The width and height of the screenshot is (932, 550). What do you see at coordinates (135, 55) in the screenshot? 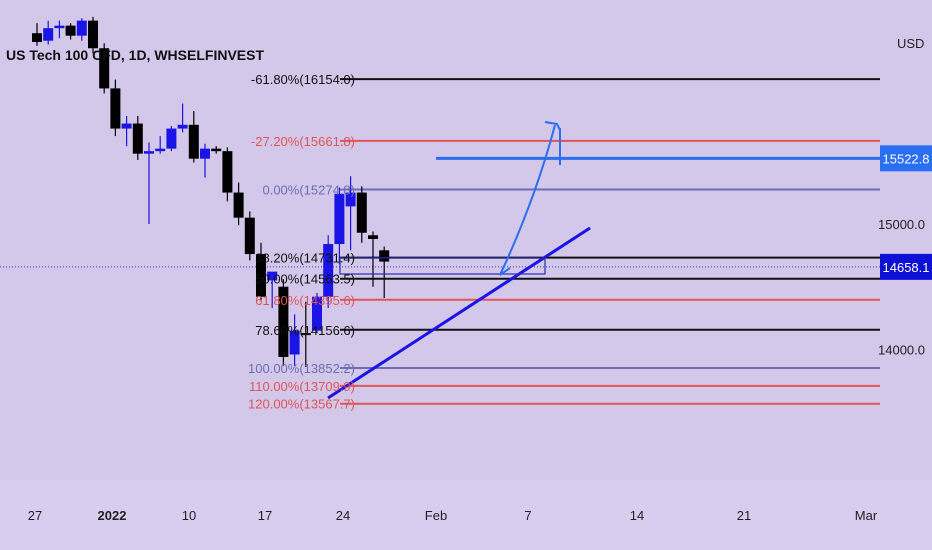
I see `chart-title: US Tech 100 CFD, 1D, WHSELFINVEST` at bounding box center [135, 55].